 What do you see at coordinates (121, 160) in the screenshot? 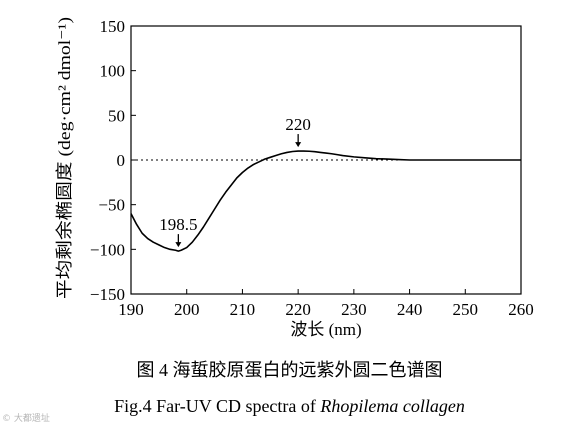
I see `y-tick-label: 0` at bounding box center [121, 160].